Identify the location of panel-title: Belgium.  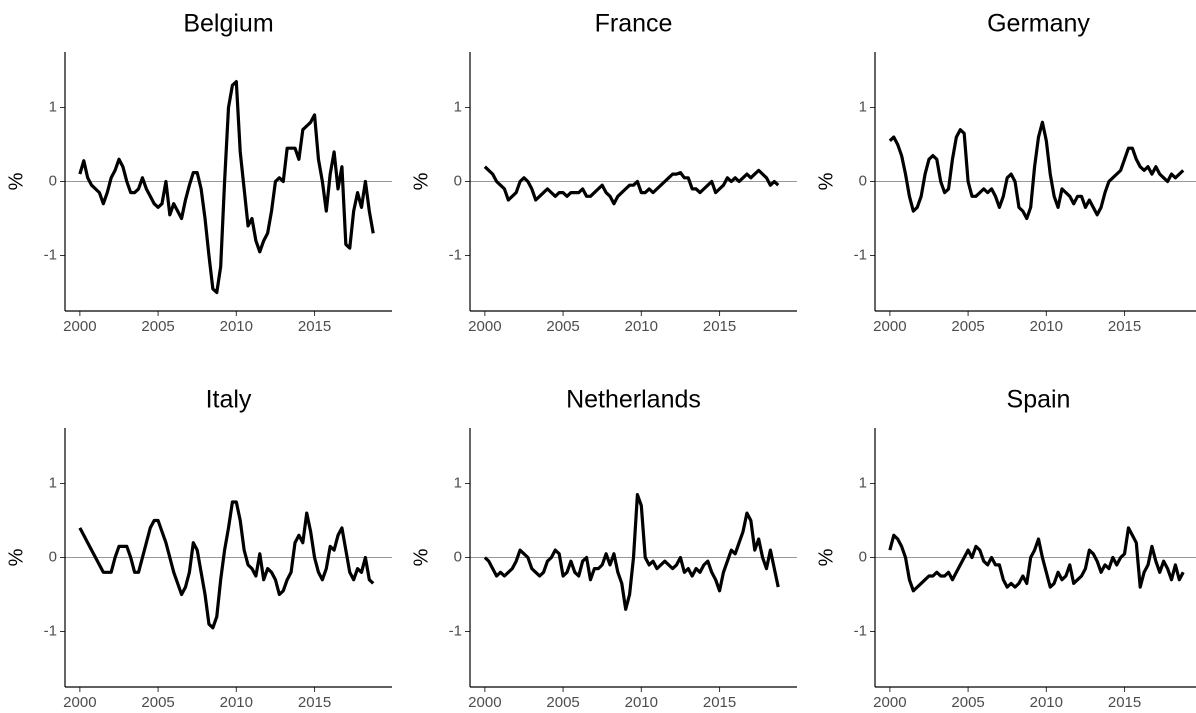
(228, 24).